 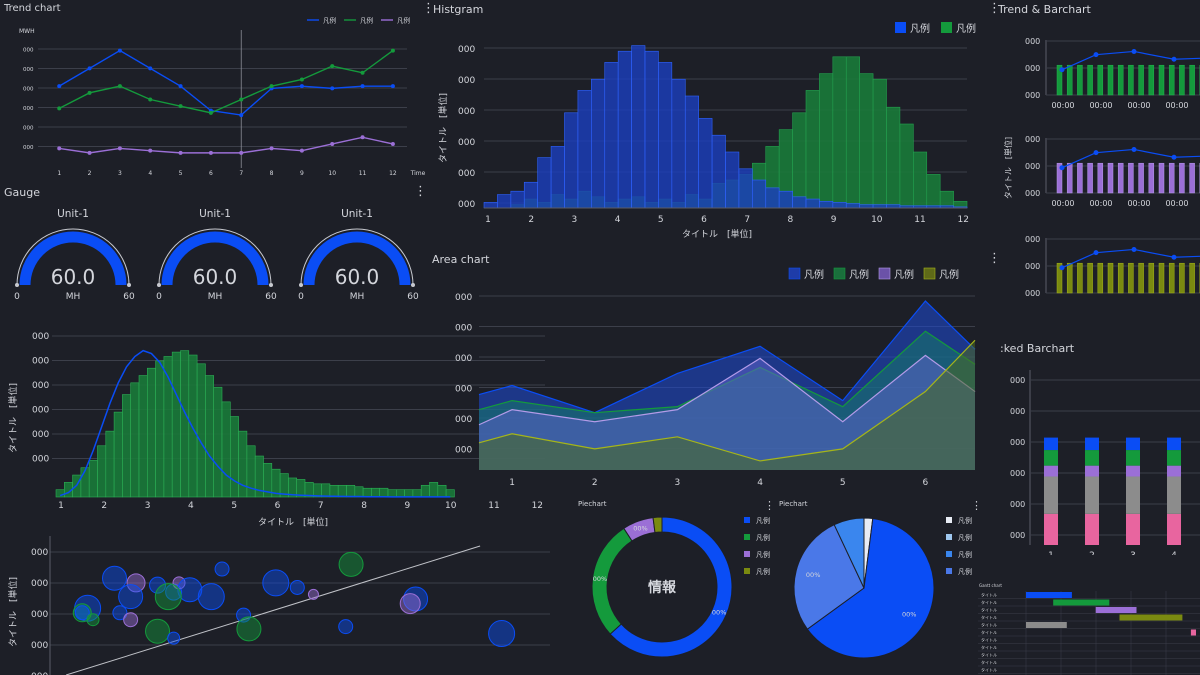 What do you see at coordinates (241, 173) in the screenshot?
I see `trend-x-tick: 7` at bounding box center [241, 173].